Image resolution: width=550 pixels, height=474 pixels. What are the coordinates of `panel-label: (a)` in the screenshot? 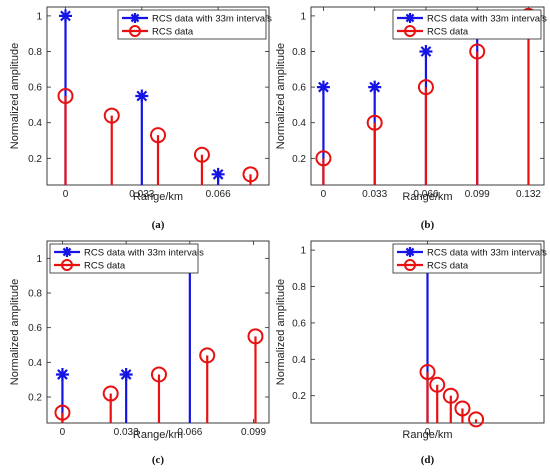 It's located at (158, 225).